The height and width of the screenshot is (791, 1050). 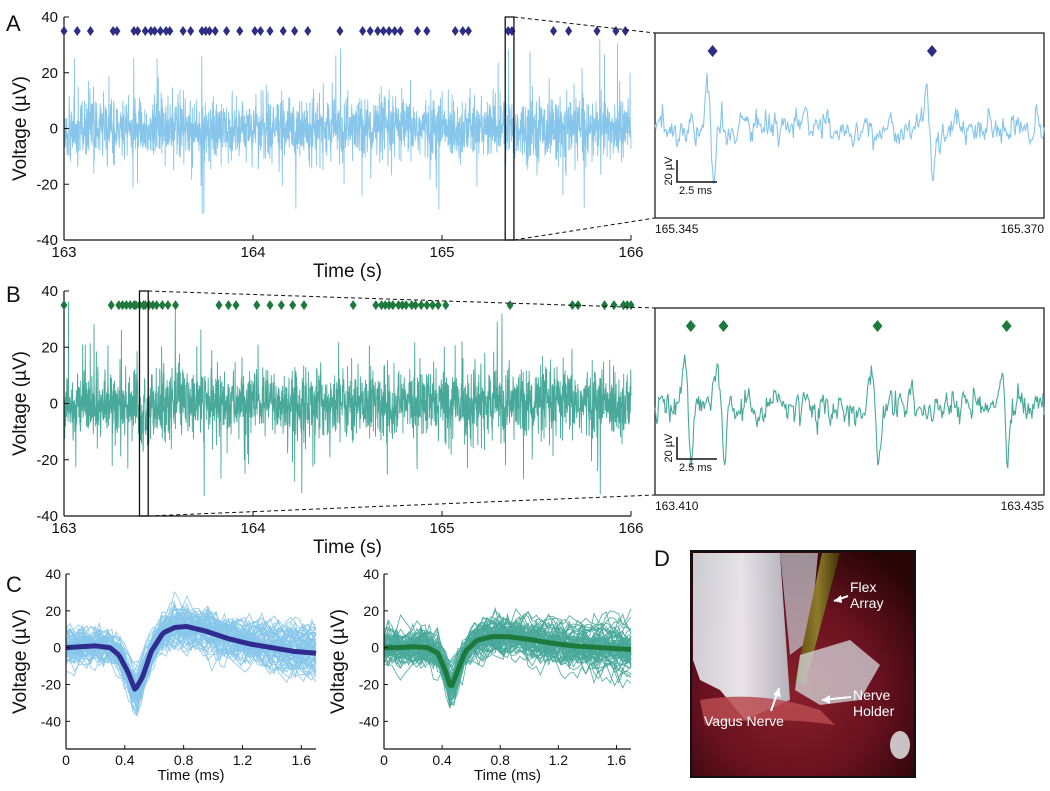 I want to click on arrowhead-flex-array, so click(x=838, y=599).